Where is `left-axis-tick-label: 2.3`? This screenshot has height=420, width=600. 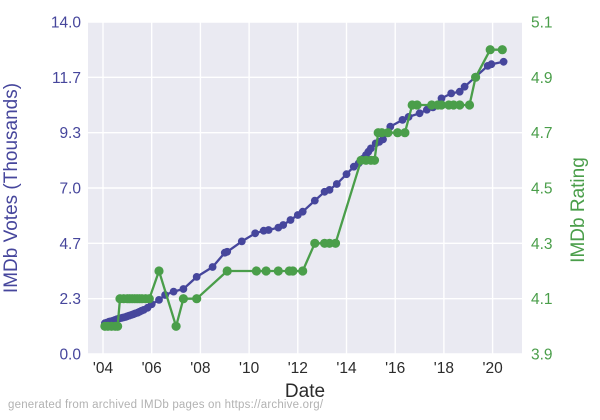
left-axis-tick-label: 2.3 is located at coordinates (70, 299).